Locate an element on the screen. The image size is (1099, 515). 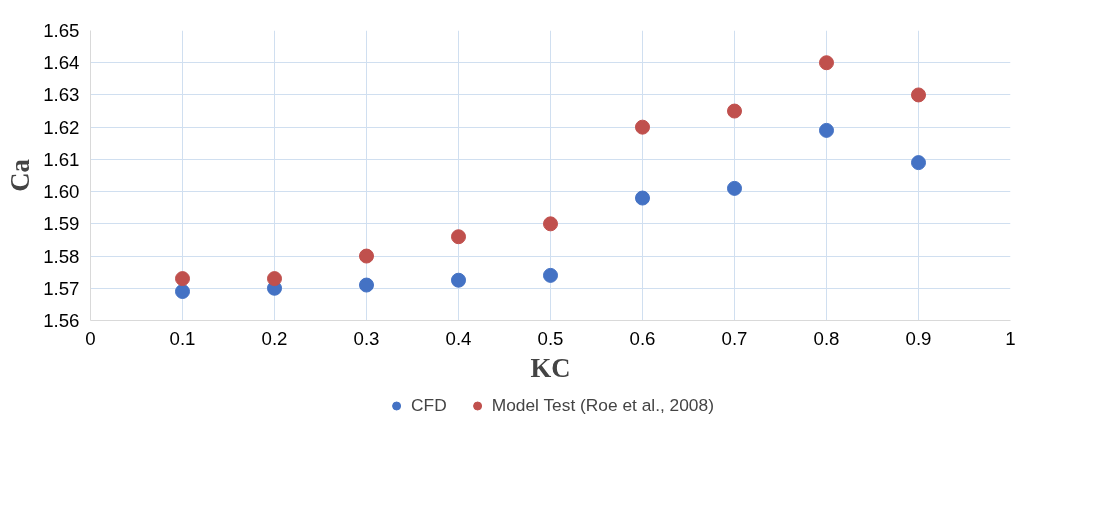
y-axis-title: Ca is located at coordinates (20, 175).